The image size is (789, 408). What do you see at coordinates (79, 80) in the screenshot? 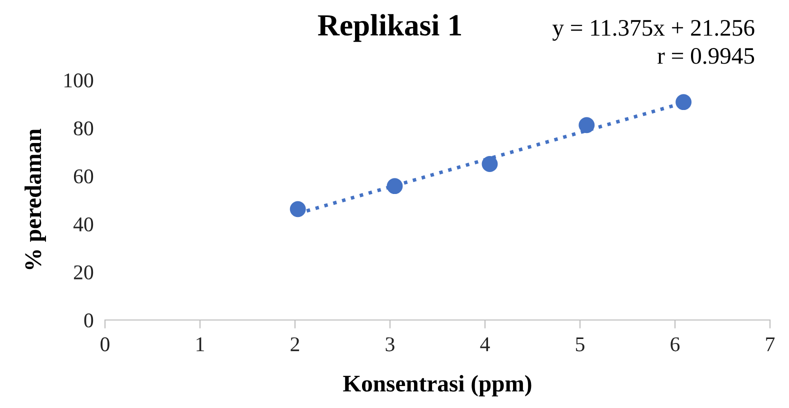
I see `y-tick-label: 100` at bounding box center [79, 80].